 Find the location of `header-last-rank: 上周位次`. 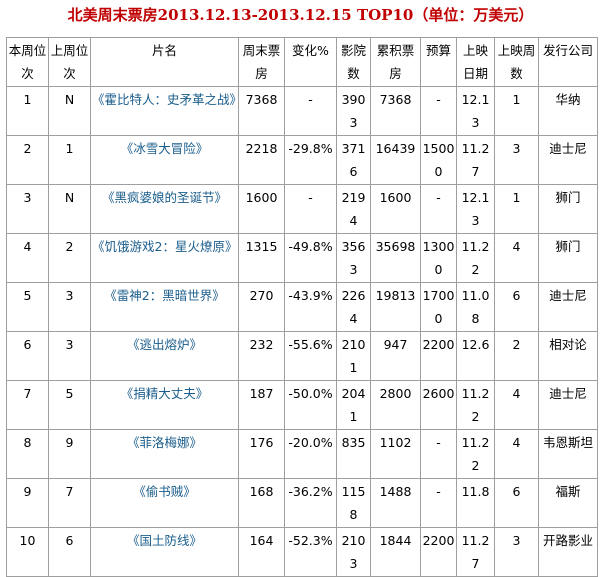

header-last-rank: 上周位次 is located at coordinates (69, 62).